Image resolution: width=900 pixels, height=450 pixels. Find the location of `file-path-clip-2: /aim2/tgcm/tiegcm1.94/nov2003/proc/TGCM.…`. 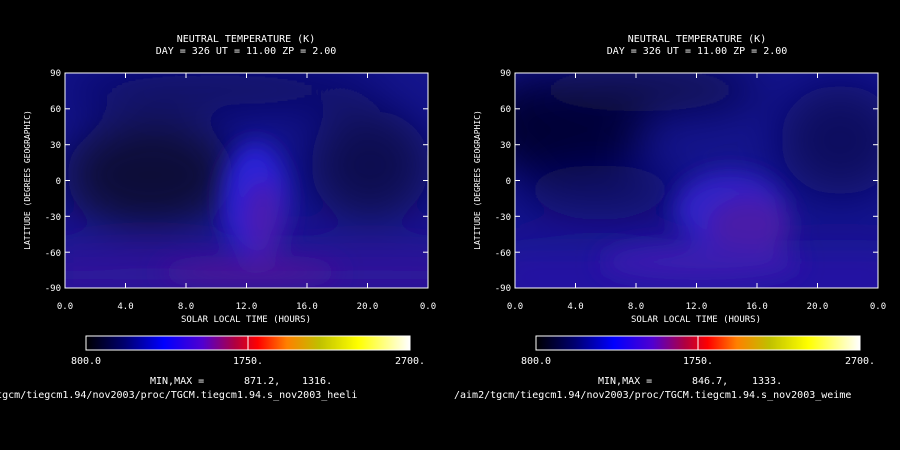

file-path-clip-2: /aim2/tgcm/tiegcm1.94/nov2003/proc/TGCM.… is located at coordinates (652, 395).